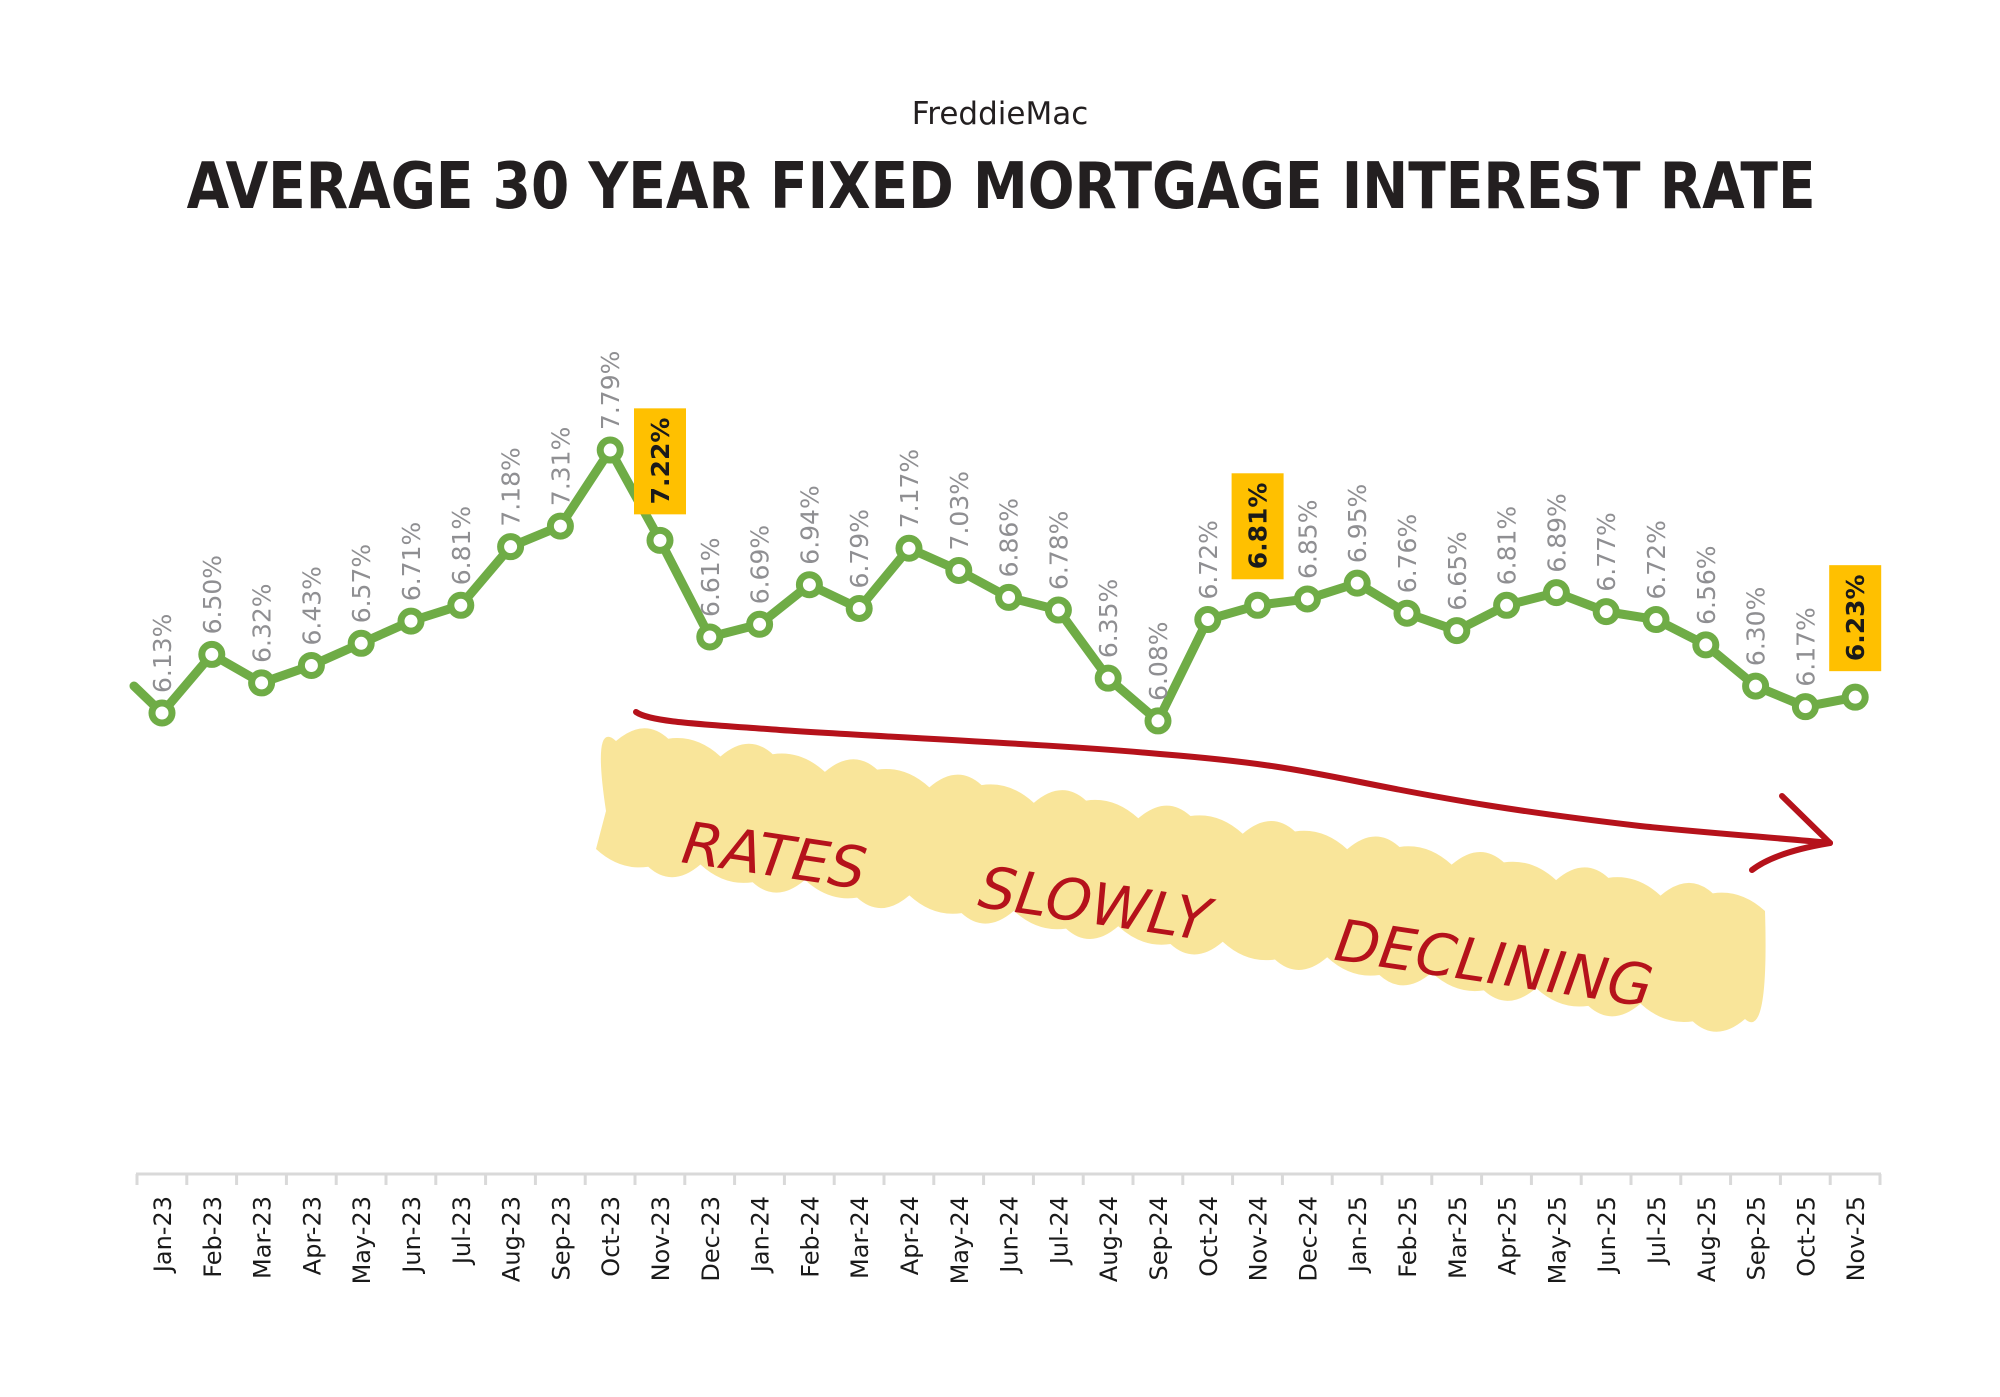 The width and height of the screenshot is (2000, 1397). What do you see at coordinates (611, 1236) in the screenshot?
I see `x-axis-label: Oct-23` at bounding box center [611, 1236].